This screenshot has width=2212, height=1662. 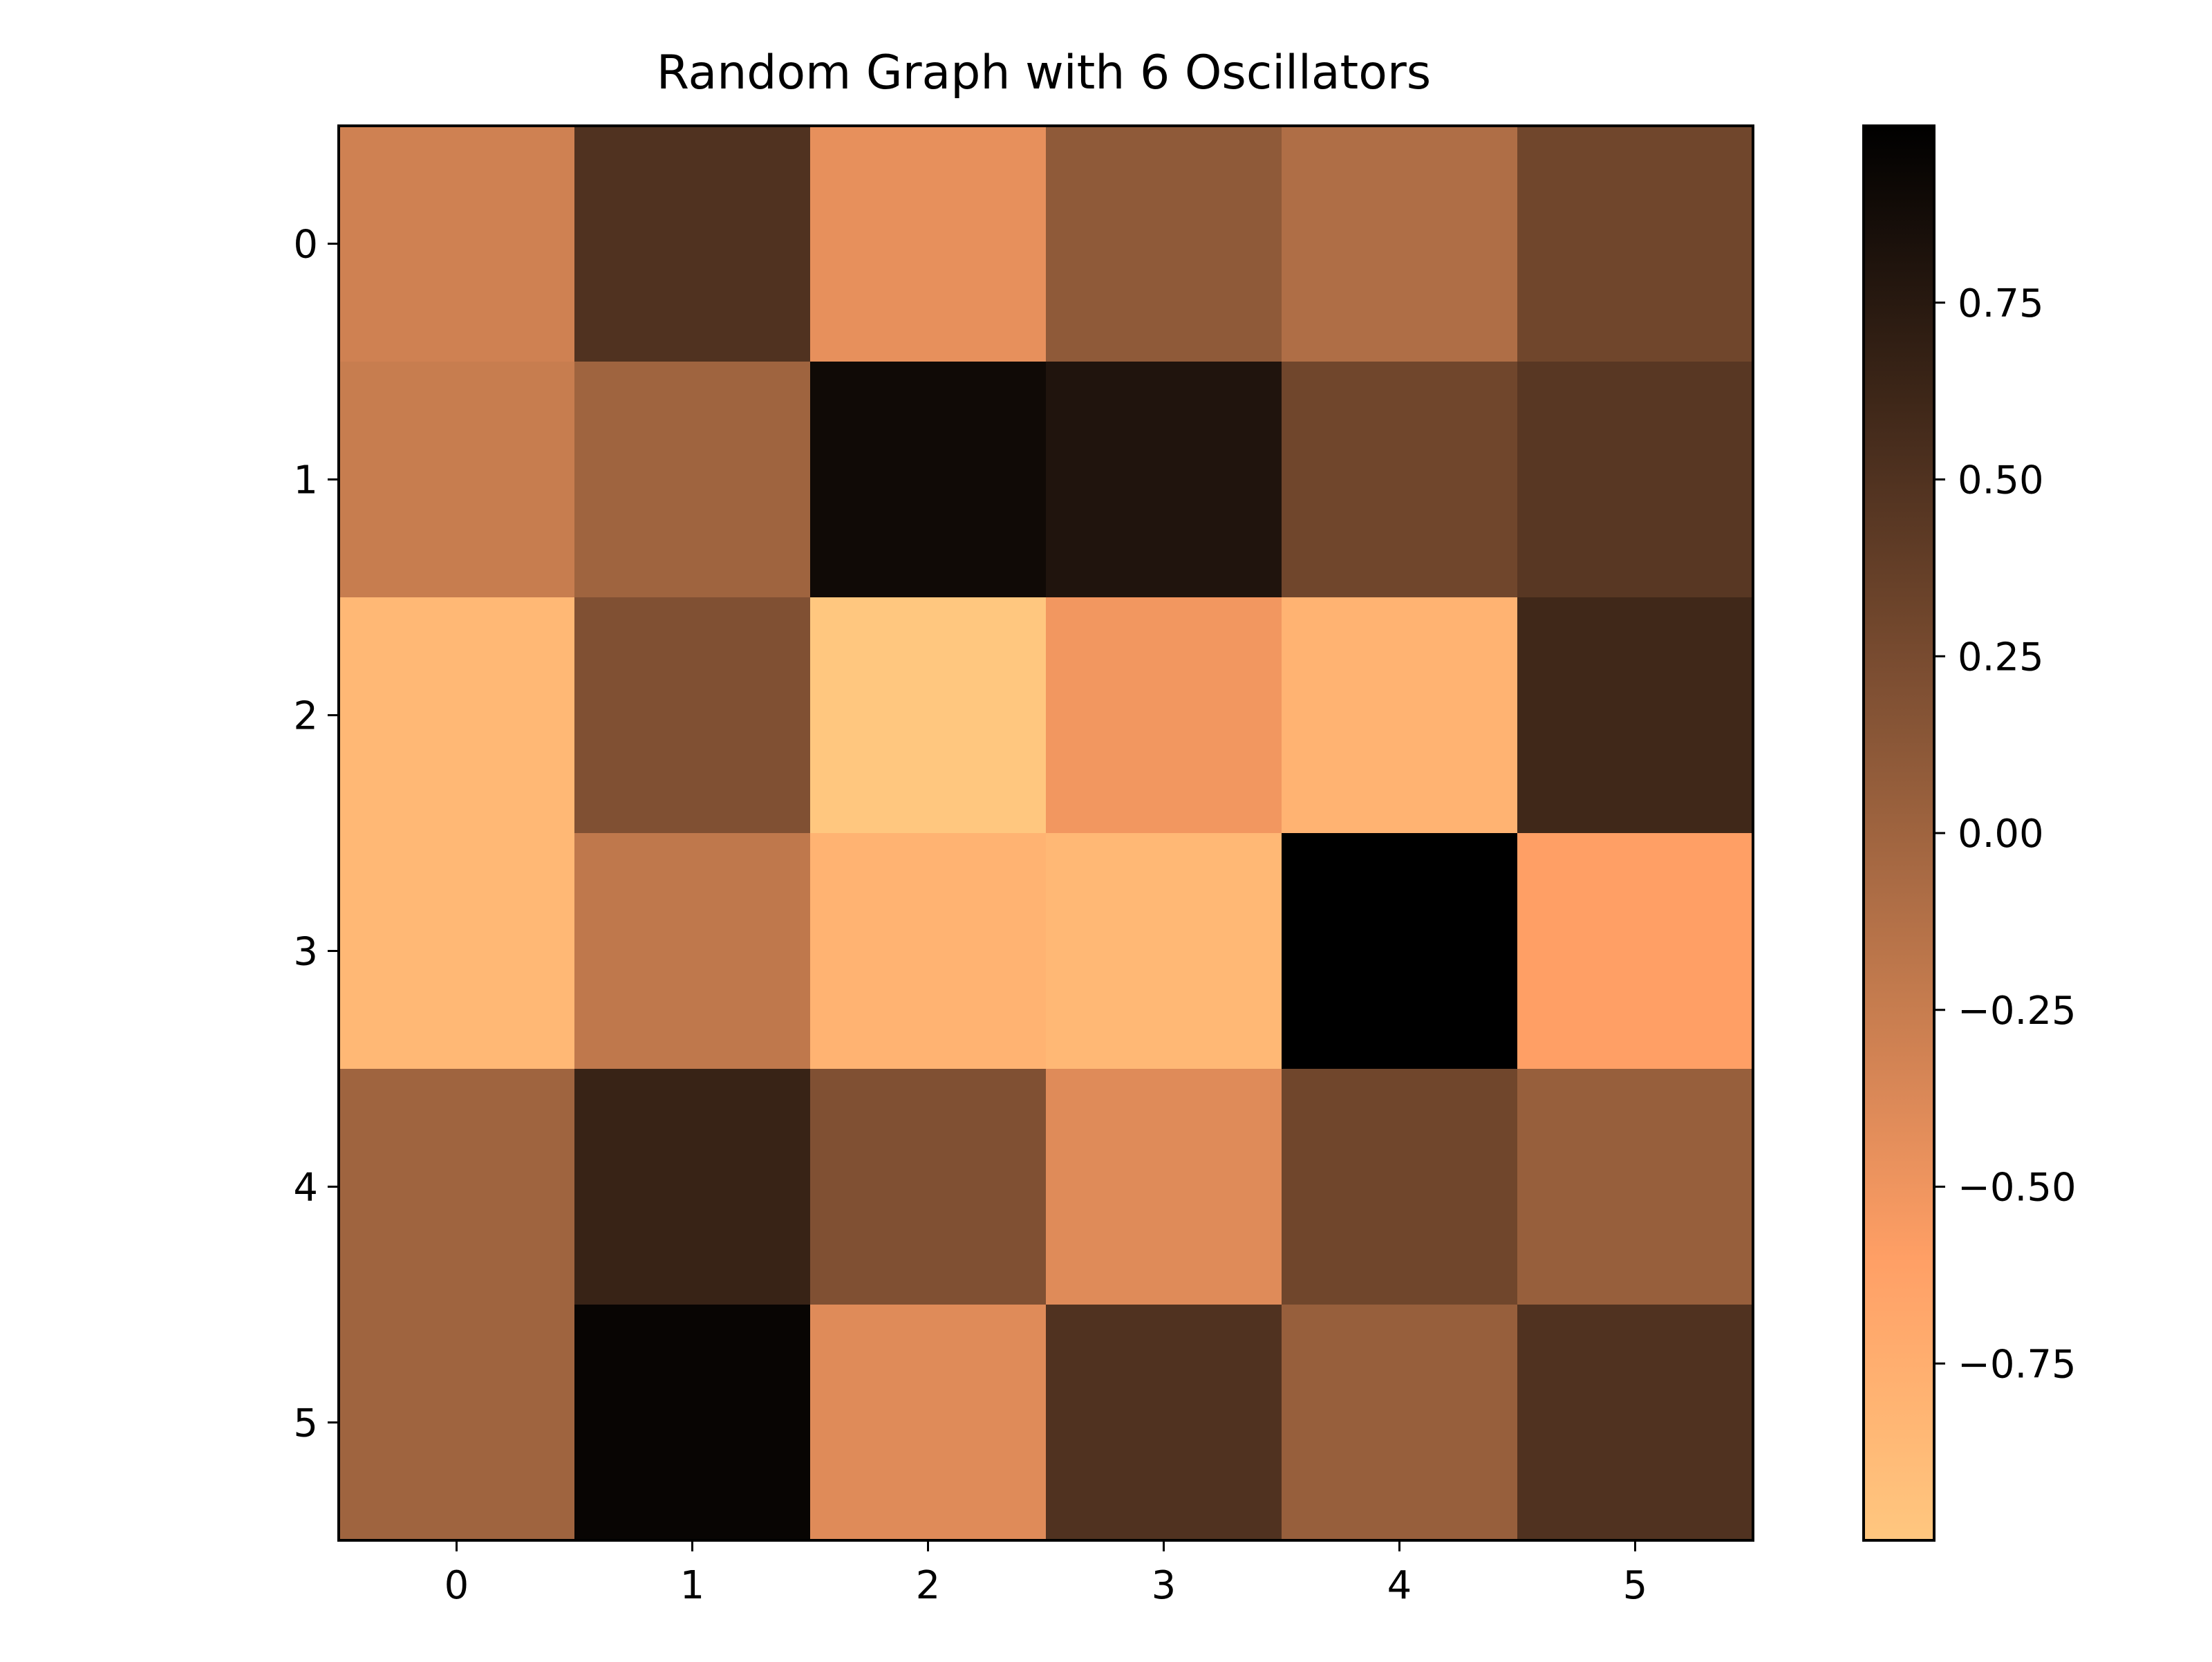 I want to click on heatmap-cell-r2-c3, so click(x=1164, y=716).